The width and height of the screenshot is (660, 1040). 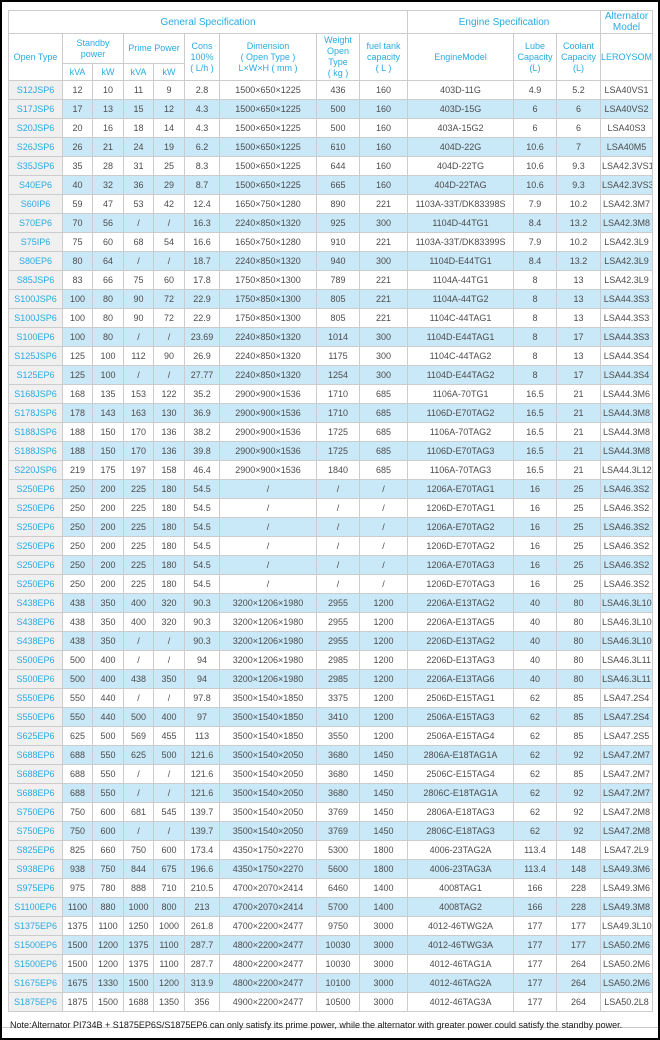 I want to click on data-cell: 19, so click(x=169, y=147).